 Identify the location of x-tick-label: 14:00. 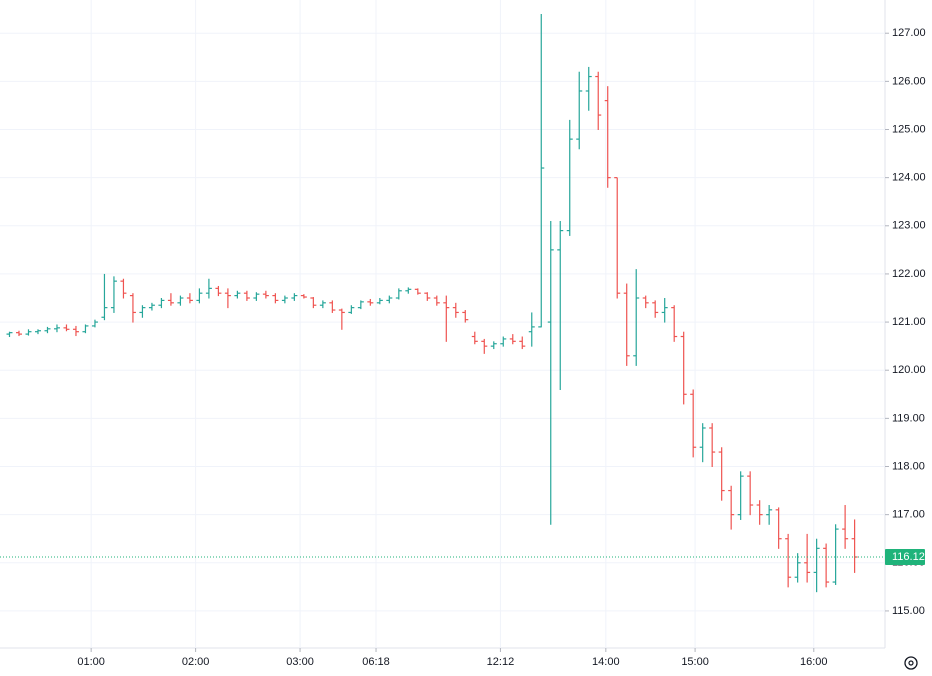
(606, 662).